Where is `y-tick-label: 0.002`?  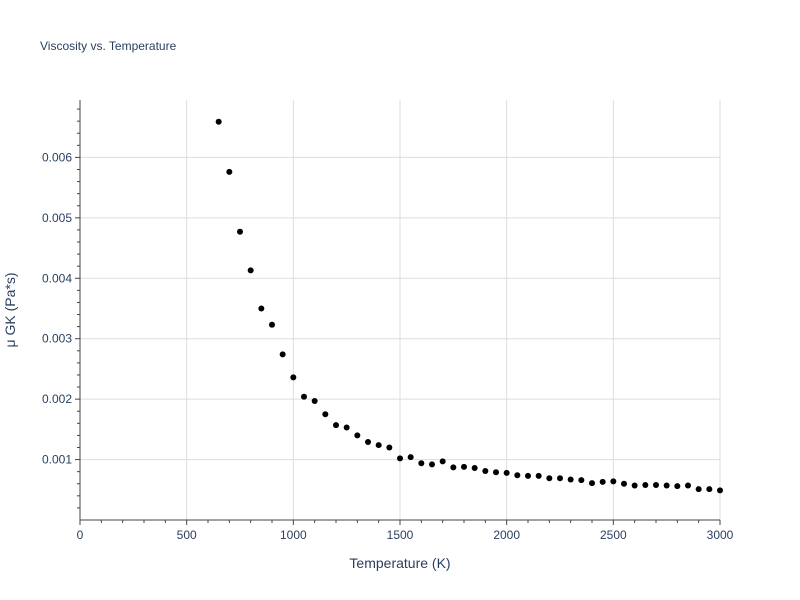 y-tick-label: 0.002 is located at coordinates (57, 399).